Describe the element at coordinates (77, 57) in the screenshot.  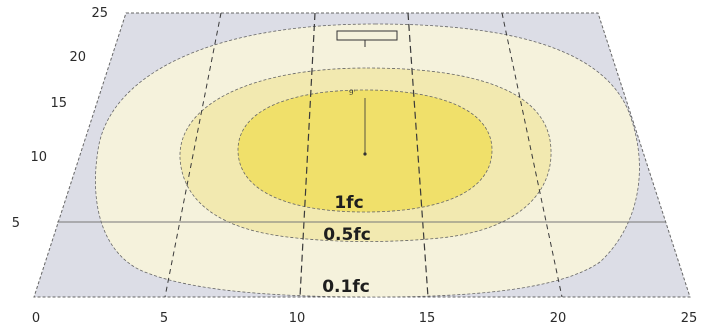
I see `y-tick-20: 20` at that location.